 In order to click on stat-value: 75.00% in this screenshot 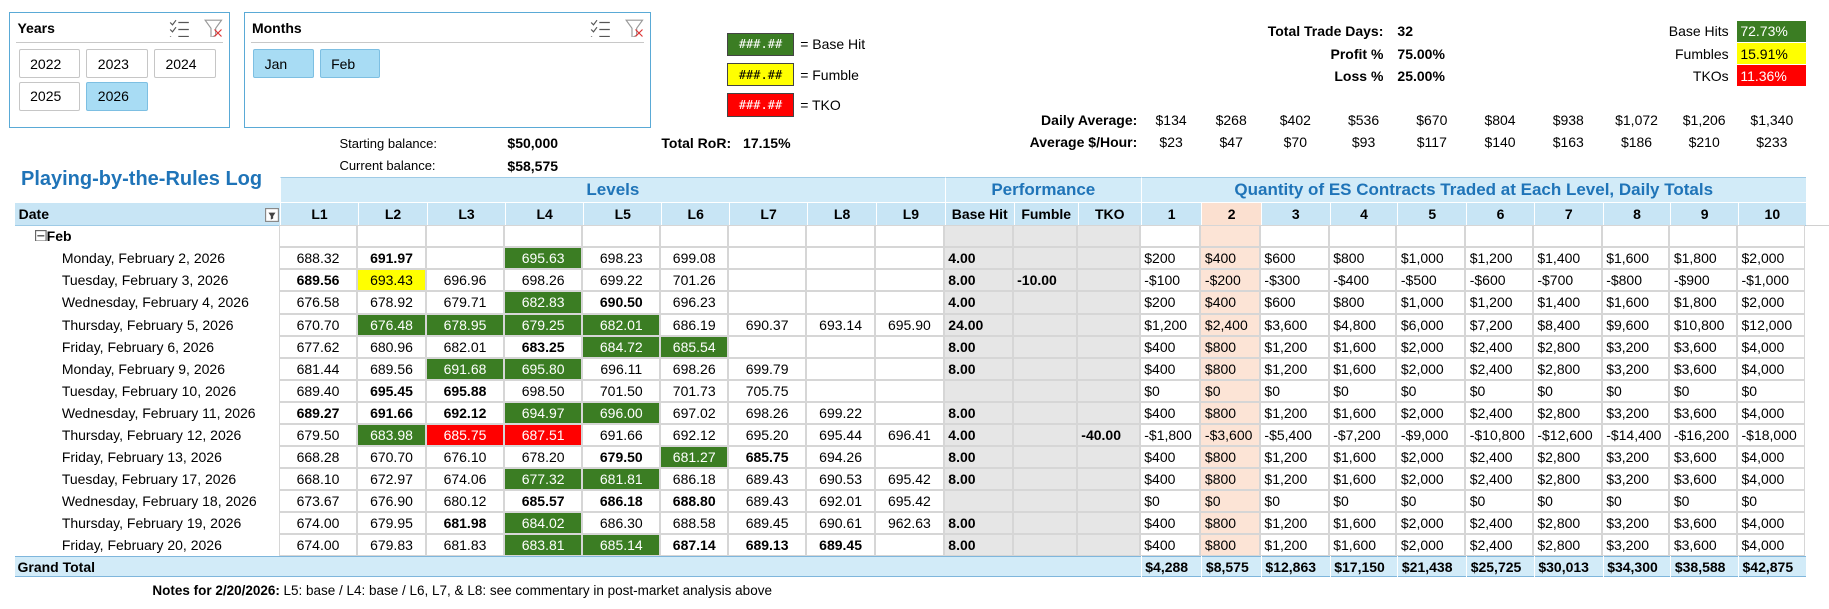, I will do `click(1421, 53)`.